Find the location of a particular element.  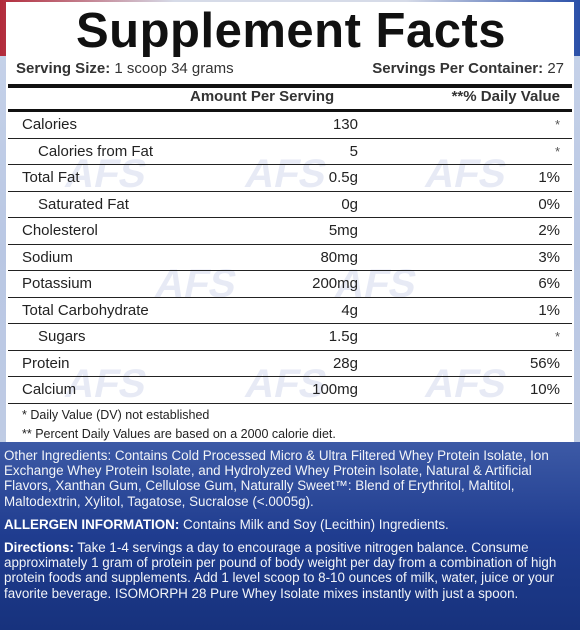

nutrient-amount: 130 is located at coordinates (345, 124).